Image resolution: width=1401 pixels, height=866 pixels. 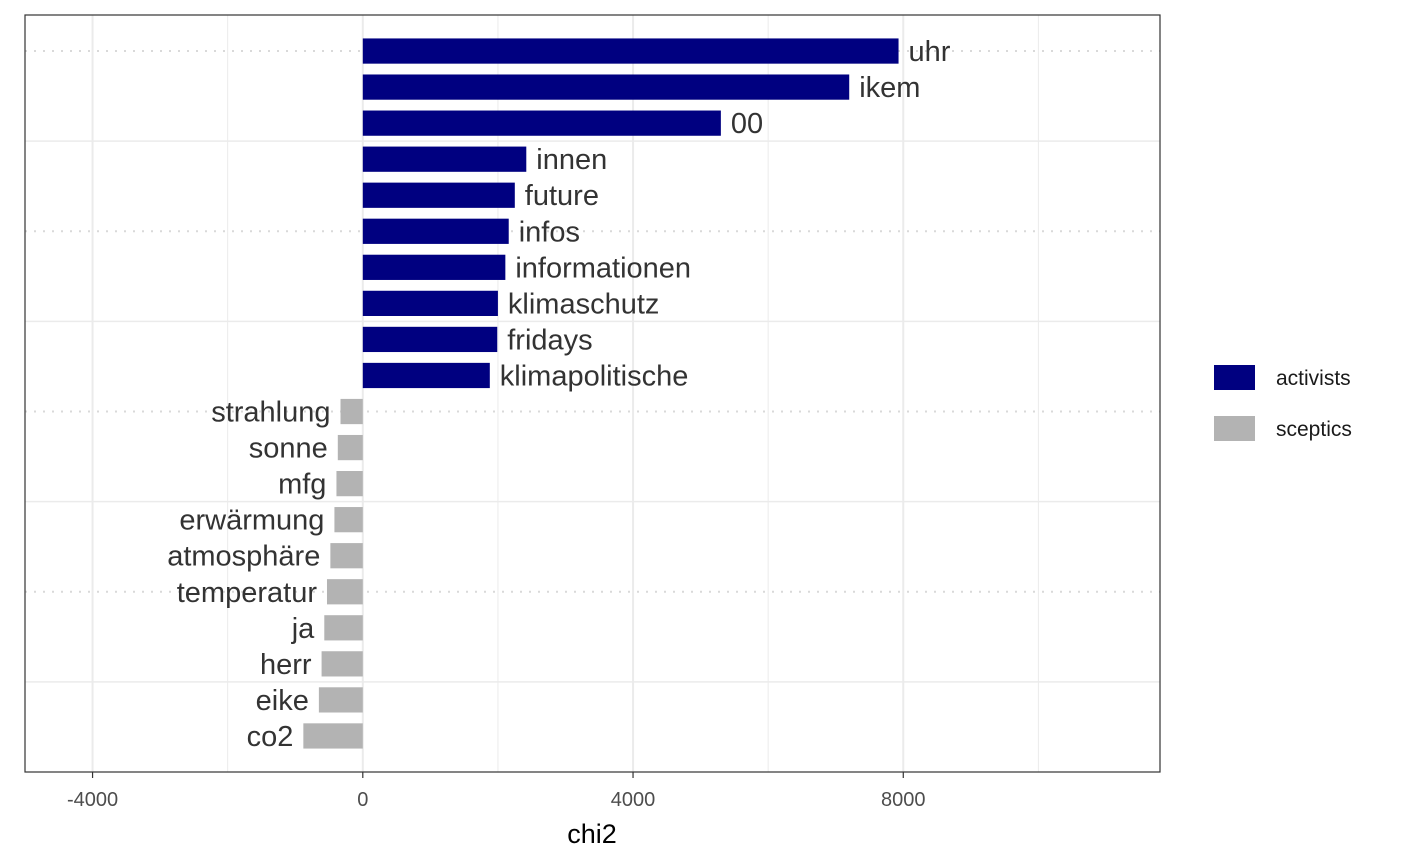 What do you see at coordinates (571, 160) in the screenshot?
I see `bar-label: innen` at bounding box center [571, 160].